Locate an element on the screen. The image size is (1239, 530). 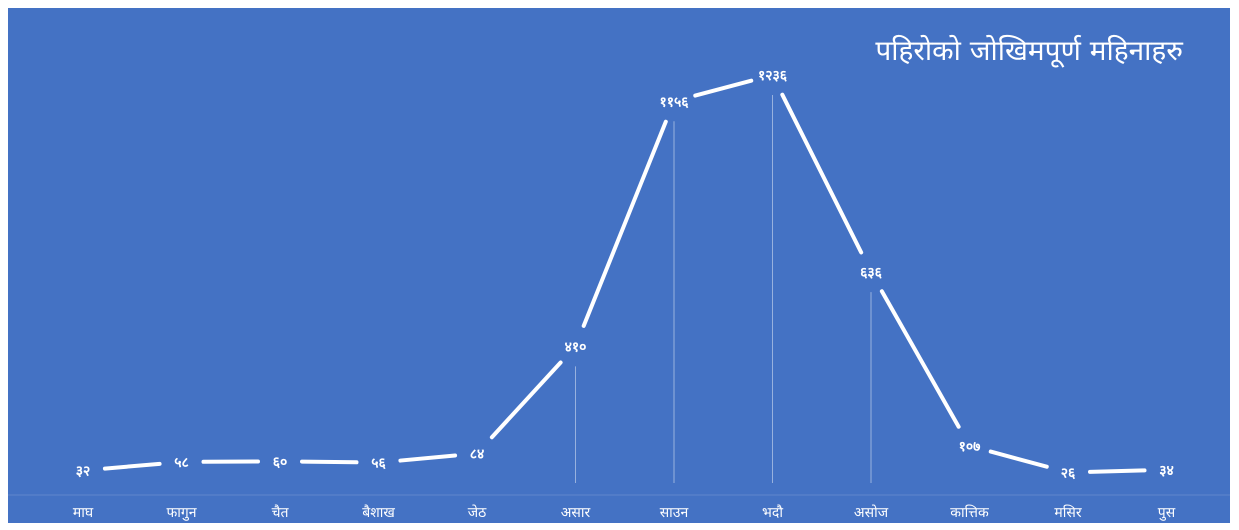
x-tick-label: जेठ is located at coordinates (477, 512).